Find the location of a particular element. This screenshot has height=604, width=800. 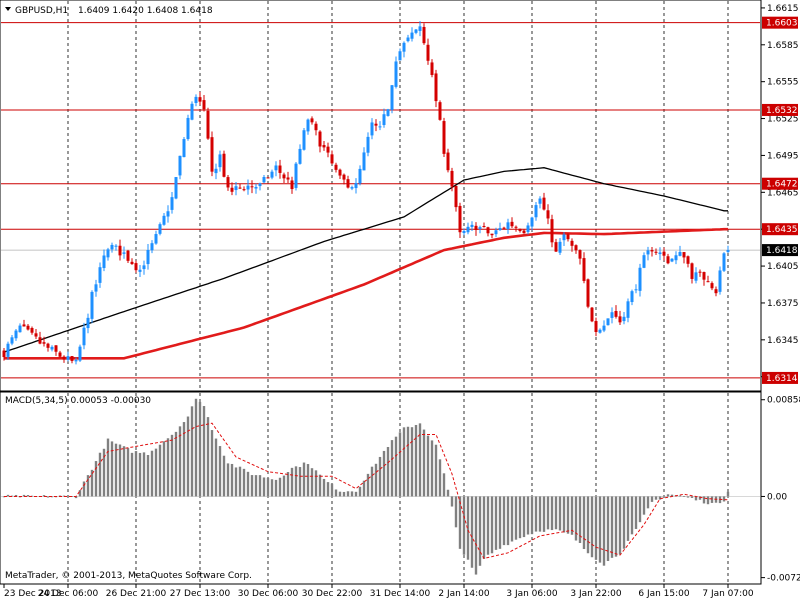

time-tick-label: 27 Dec 13:00 is located at coordinates (200, 594).